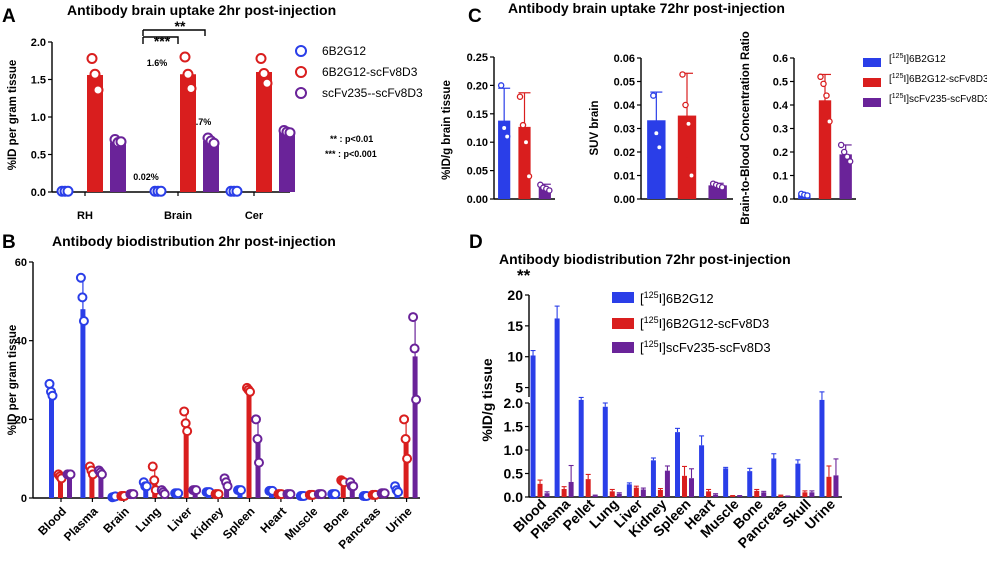  Describe the element at coordinates (677, 298) in the screenshot. I see `legend-d-entry-6b2g12: [125I]6B2G12` at that location.